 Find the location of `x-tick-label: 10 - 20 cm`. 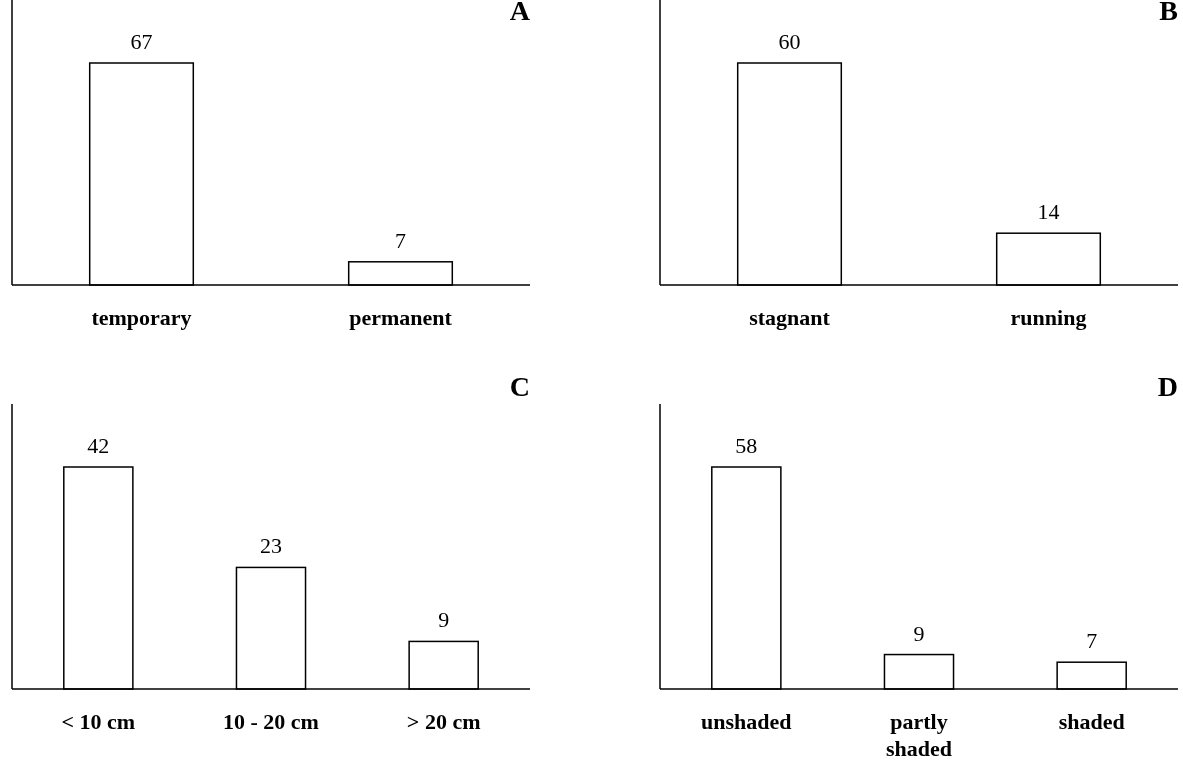

x-tick-label: 10 - 20 cm is located at coordinates (271, 721).